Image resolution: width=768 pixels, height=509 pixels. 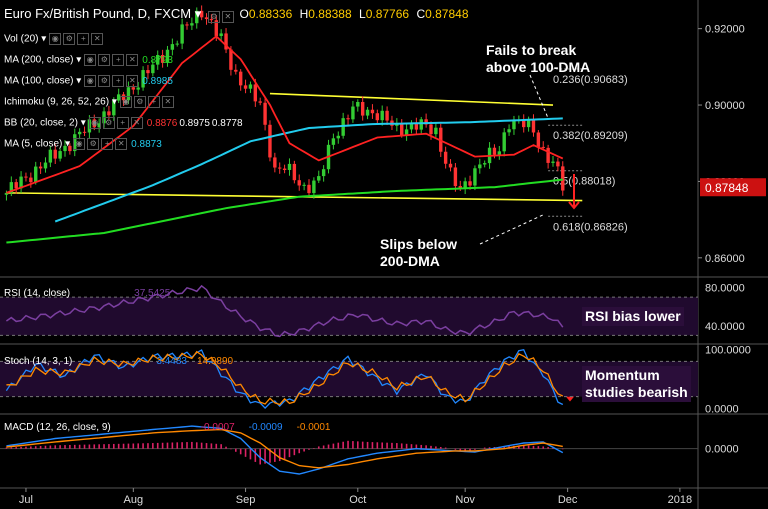 What do you see at coordinates (90, 102) in the screenshot?
I see `indicator-row: Ichimoku (9, 26, 52, 26) ▾ ◉ ⚙ + ✕` at bounding box center [90, 102].